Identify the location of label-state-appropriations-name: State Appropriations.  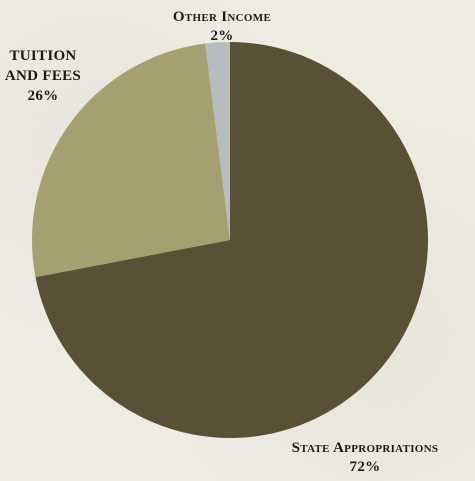
(365, 448).